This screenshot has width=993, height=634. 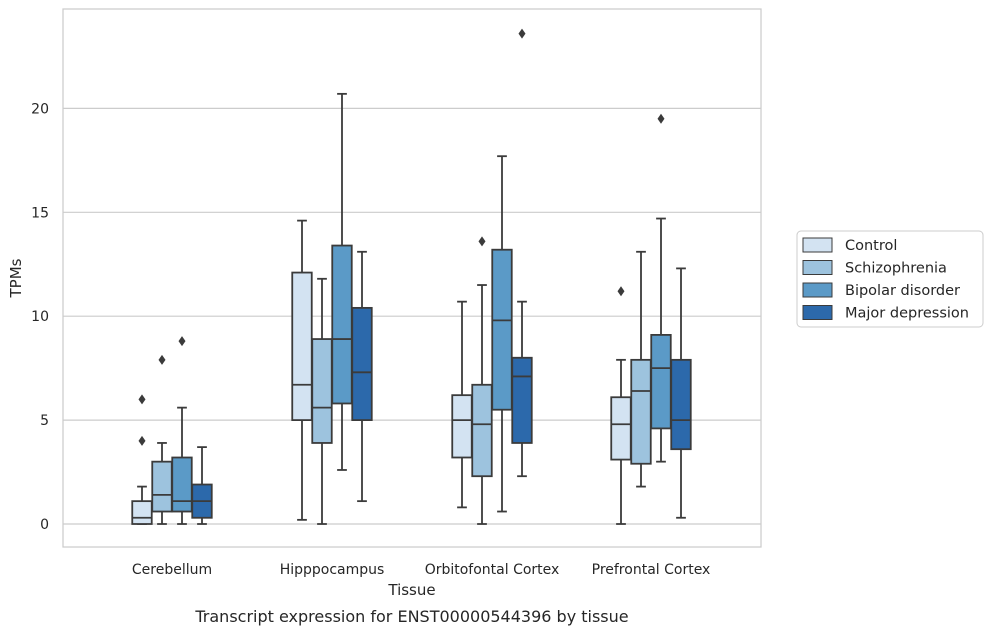 What do you see at coordinates (411, 590) in the screenshot?
I see `x-axis-label: Tissue` at bounding box center [411, 590].